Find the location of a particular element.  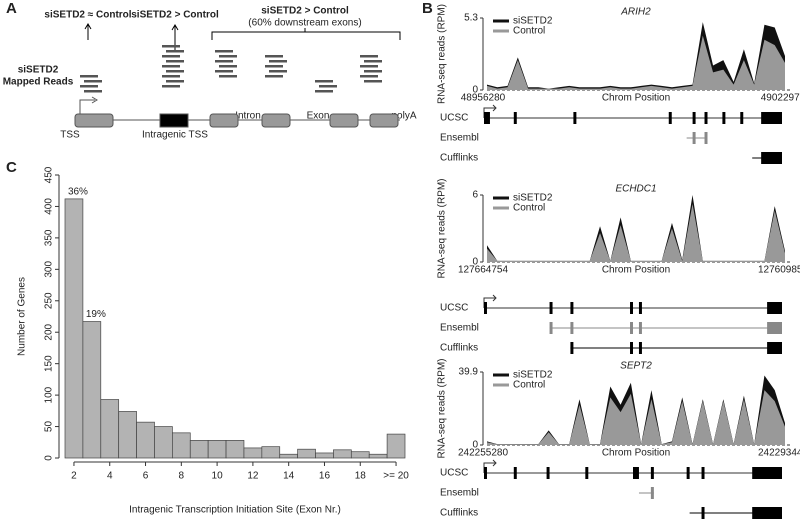

y-tick-label: 6 is located at coordinates (475, 195).